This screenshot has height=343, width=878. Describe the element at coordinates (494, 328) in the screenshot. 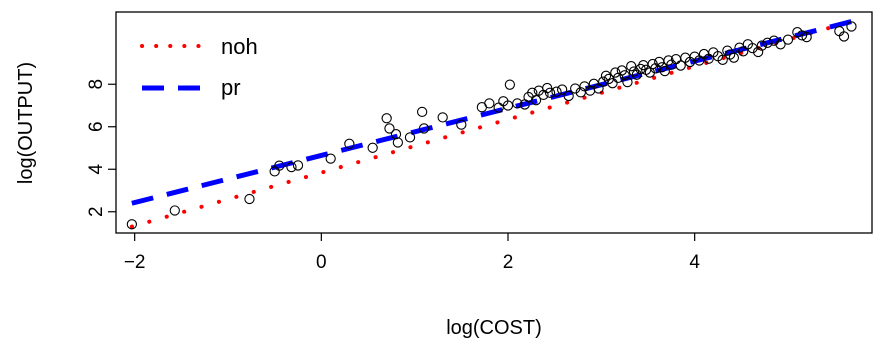

I see `x-axis-title: log(COST)` at that location.